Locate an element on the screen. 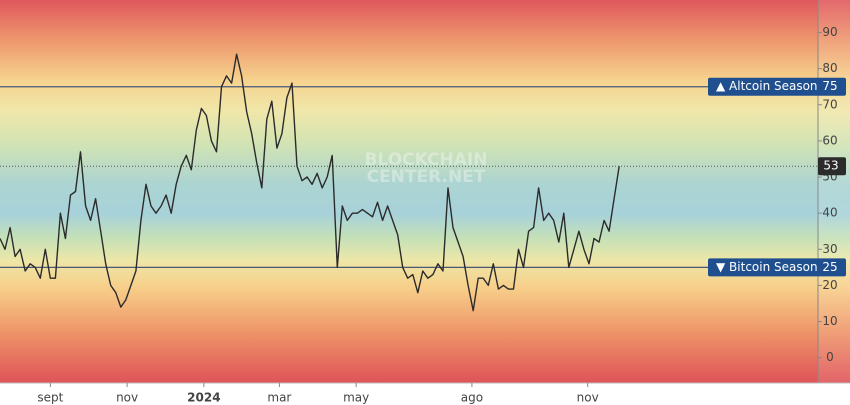 The image size is (850, 405). x-tick-label: mar is located at coordinates (279, 398).